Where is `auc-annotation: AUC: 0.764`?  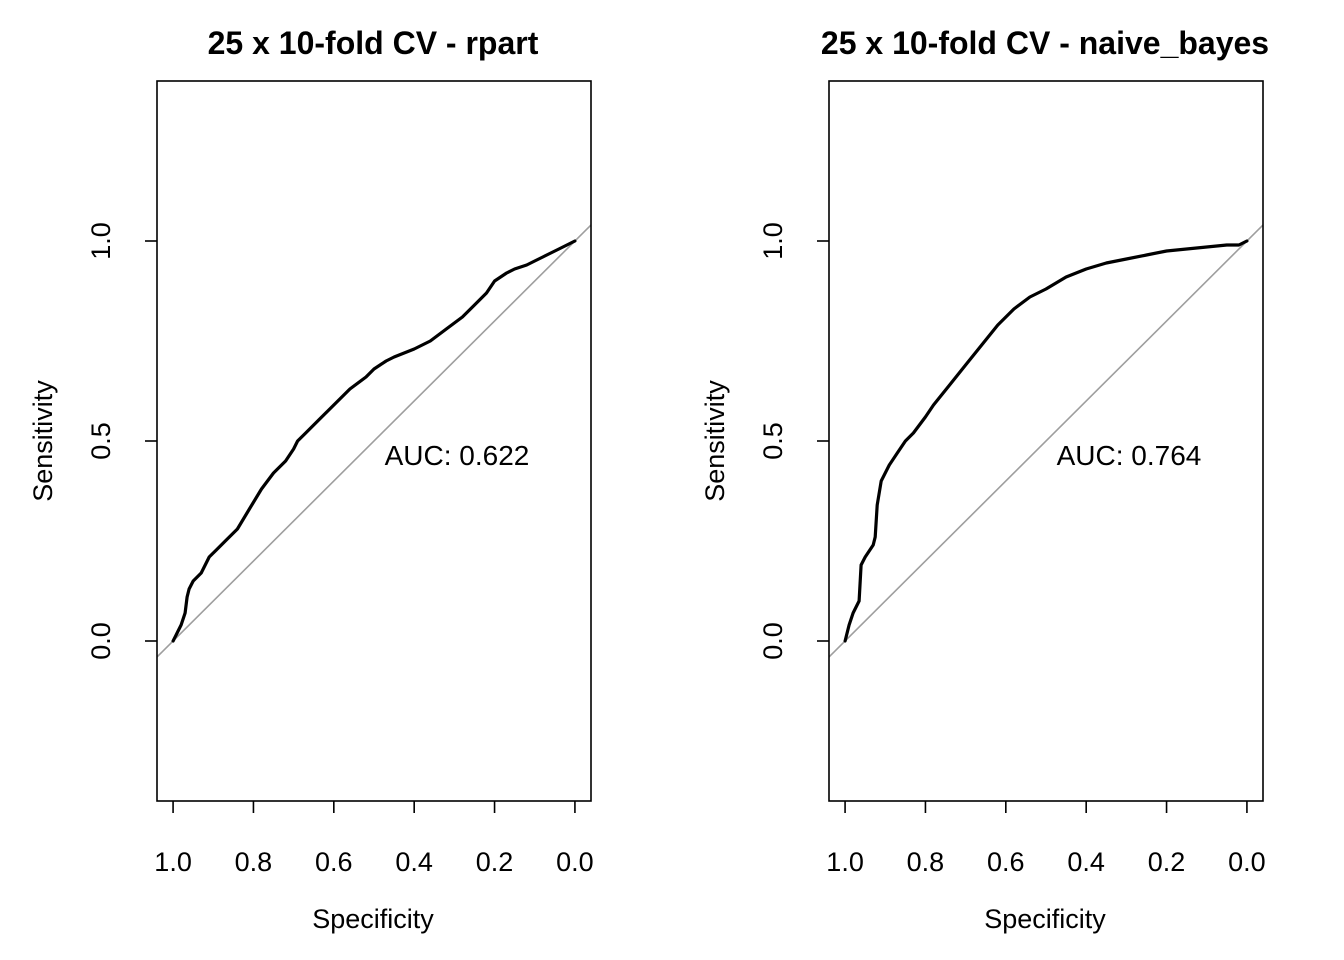 auc-annotation: AUC: 0.764 is located at coordinates (1129, 455).